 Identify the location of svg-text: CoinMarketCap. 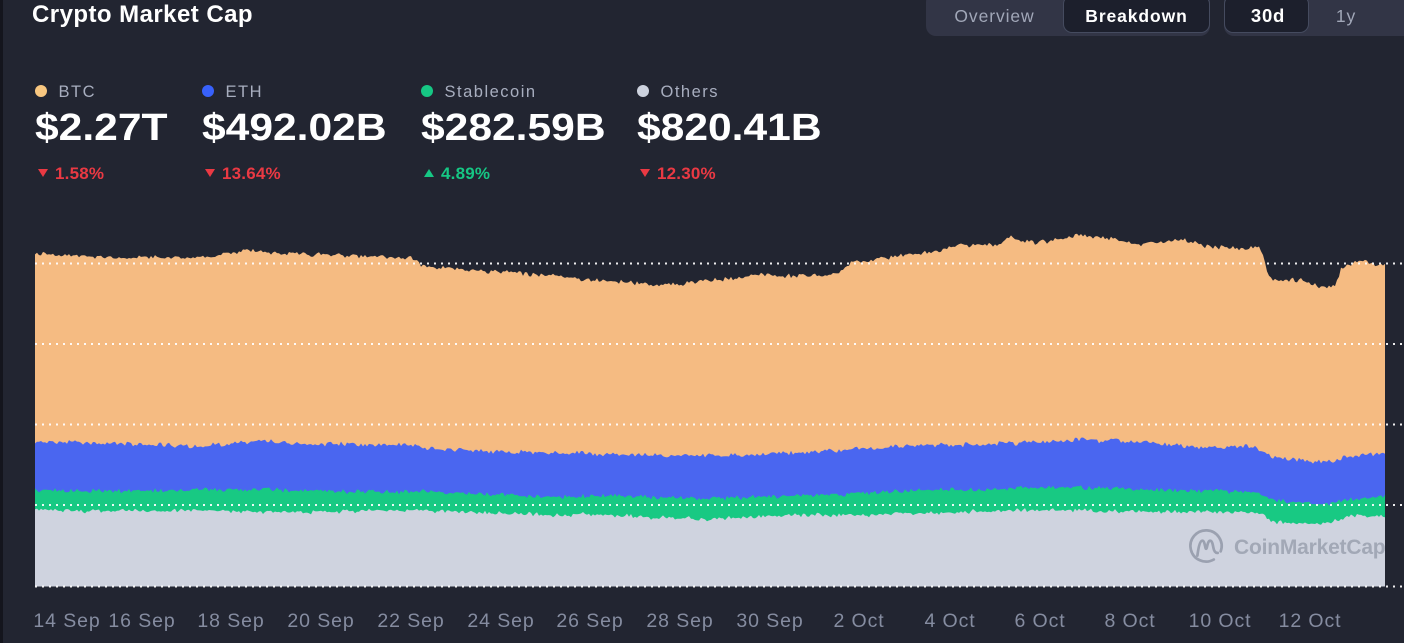
(1309, 547).